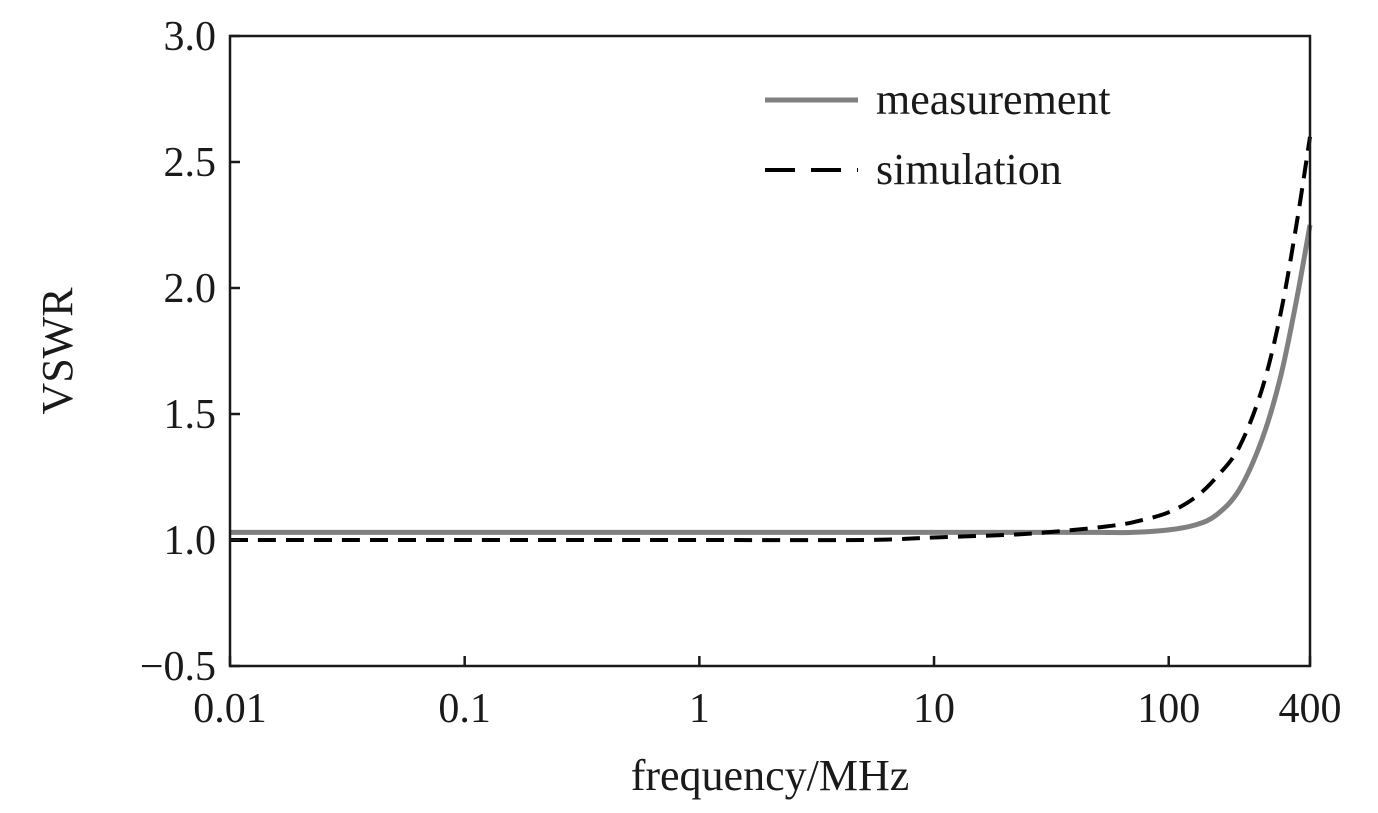  I want to click on y-tick-label: 1.5, so click(190, 415).